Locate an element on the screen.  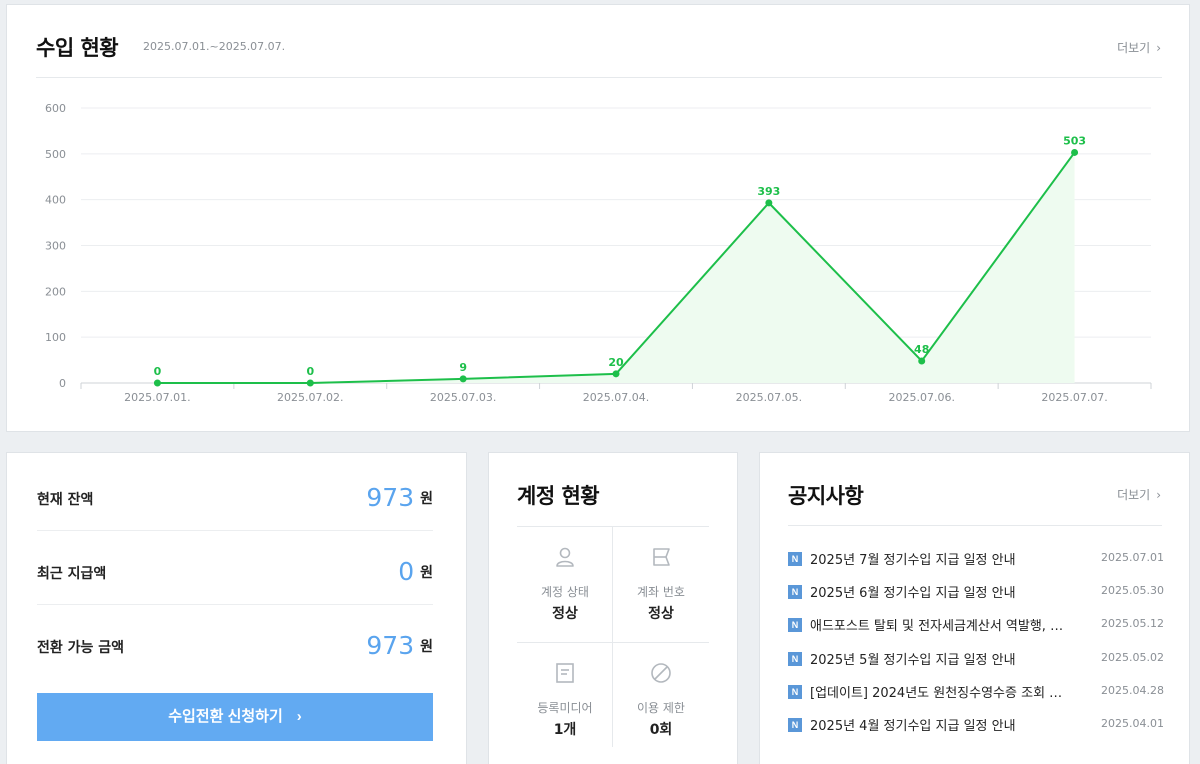
notice-item: N [업데이트] 2024년도 원천징수영수증 조회 안내 2025.04.28 is located at coordinates (976, 698).